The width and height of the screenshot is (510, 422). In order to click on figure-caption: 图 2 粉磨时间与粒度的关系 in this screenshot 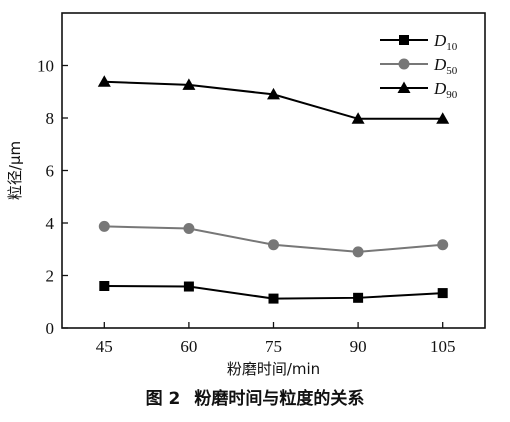, I will do `click(255, 396)`.